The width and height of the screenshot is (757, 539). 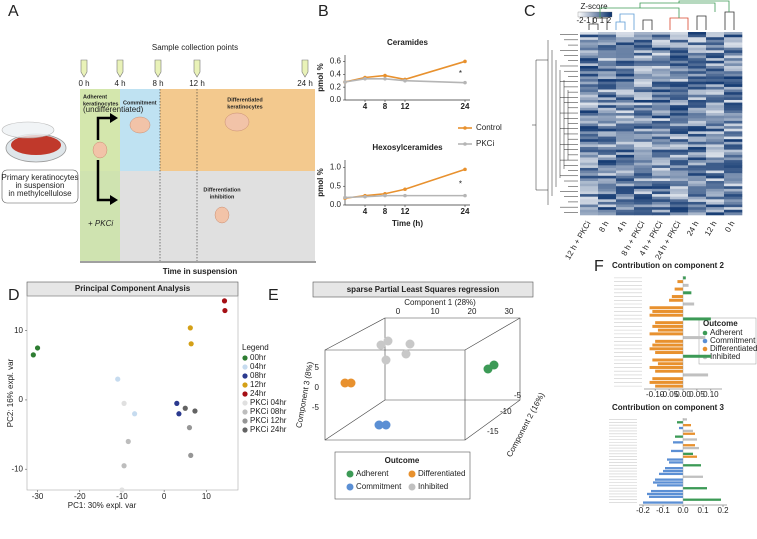 I want to click on arrows, so click(x=103, y=159).